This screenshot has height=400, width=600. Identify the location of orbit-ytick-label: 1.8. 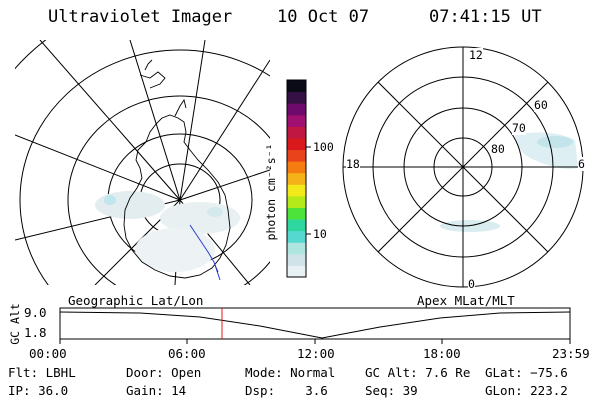
(35, 332).